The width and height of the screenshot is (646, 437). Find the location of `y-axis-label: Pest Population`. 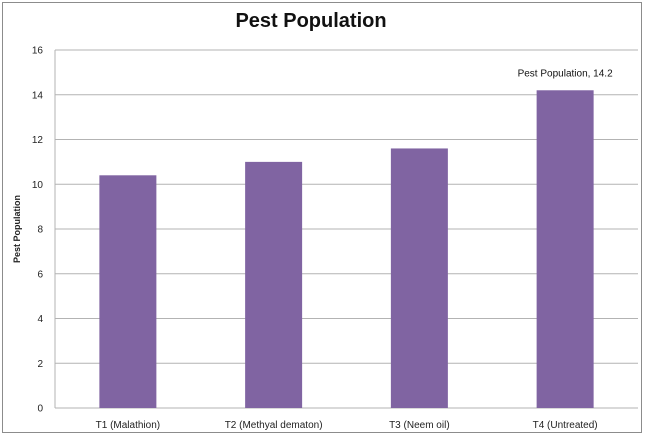

y-axis-label: Pest Population is located at coordinates (17, 229).